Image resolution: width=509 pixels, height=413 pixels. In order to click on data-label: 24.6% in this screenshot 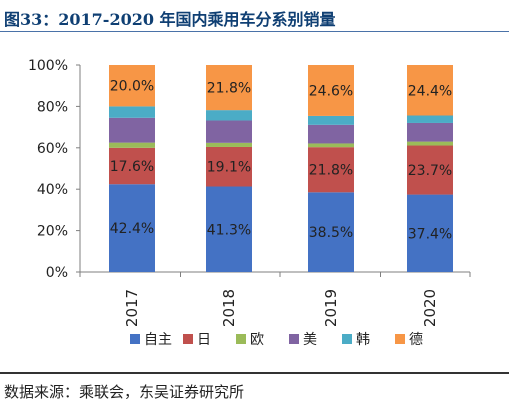, I will do `click(331, 91)`.